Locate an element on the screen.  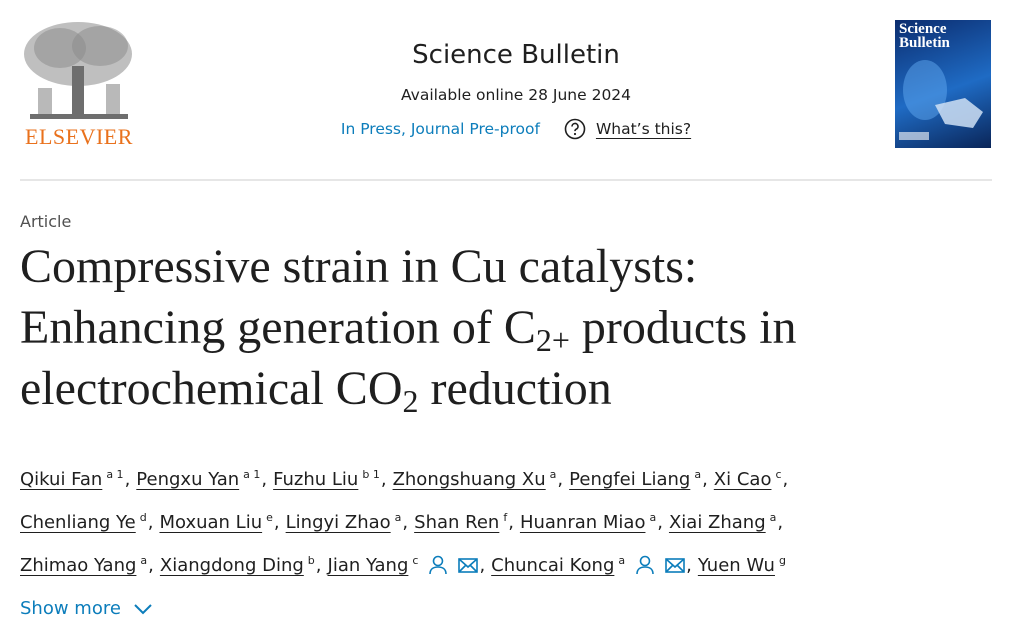
author-affiliation: b is located at coordinates (311, 560).